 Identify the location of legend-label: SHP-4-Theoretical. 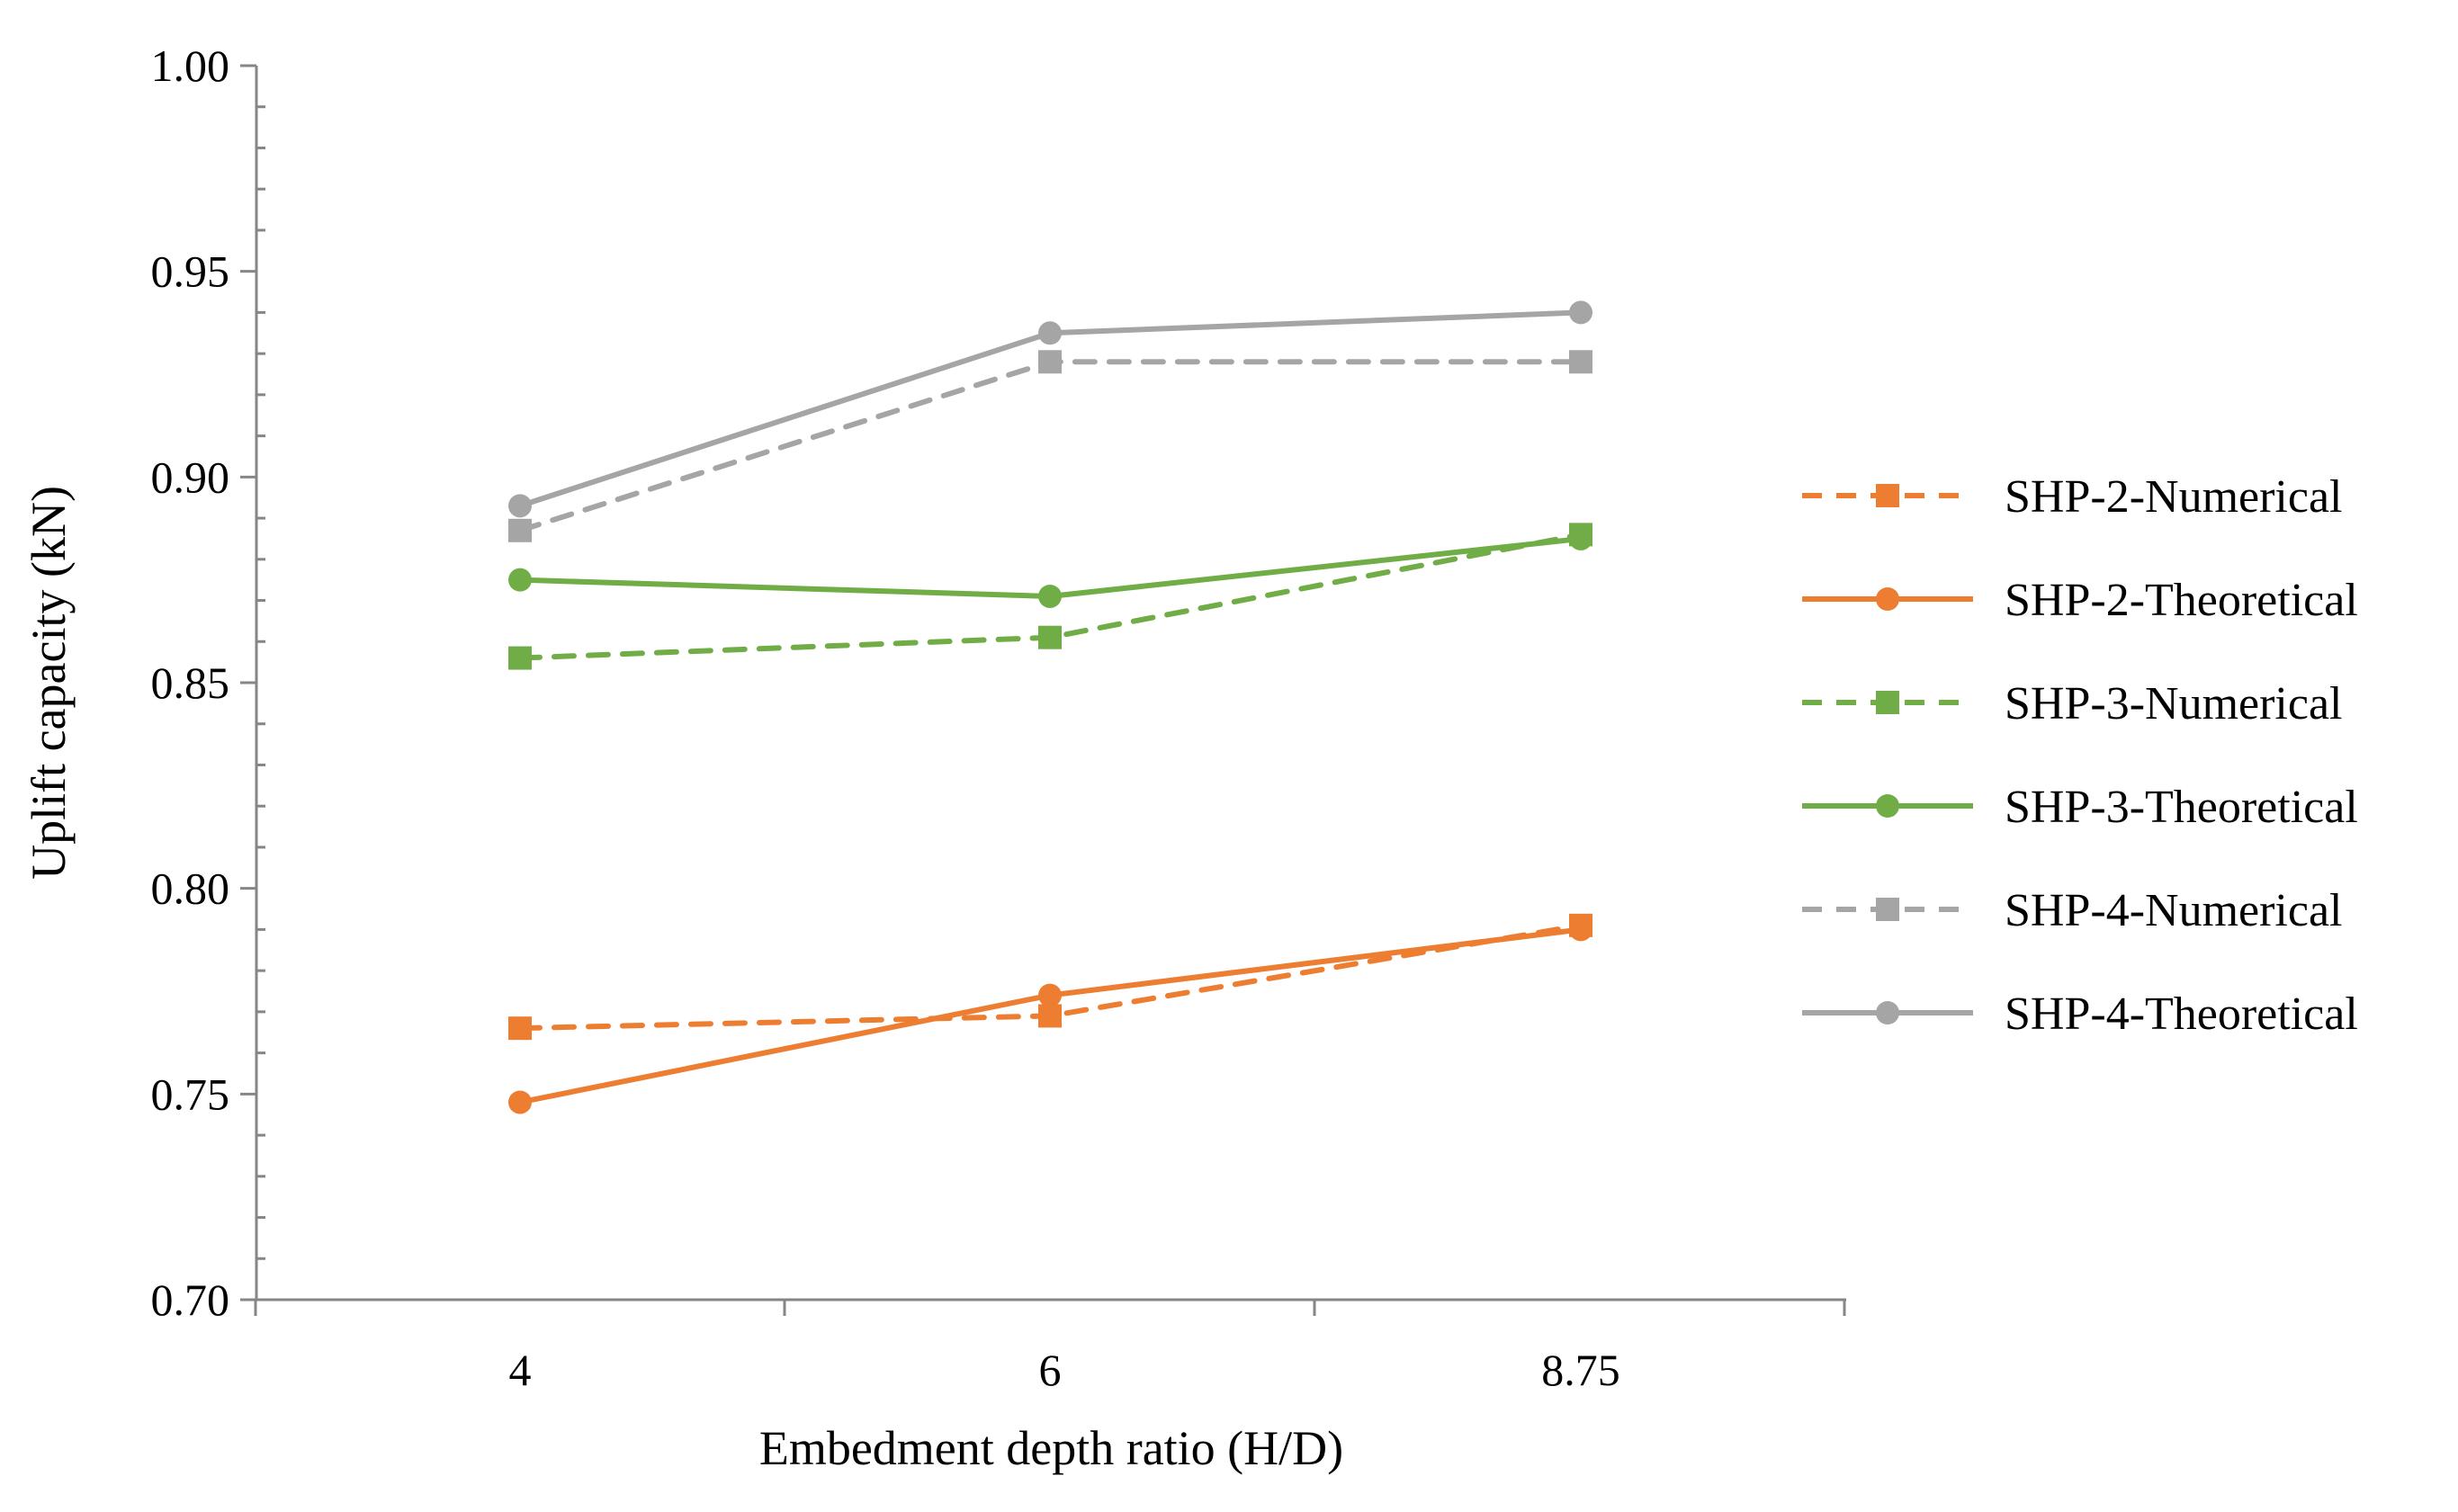
(2181, 1014).